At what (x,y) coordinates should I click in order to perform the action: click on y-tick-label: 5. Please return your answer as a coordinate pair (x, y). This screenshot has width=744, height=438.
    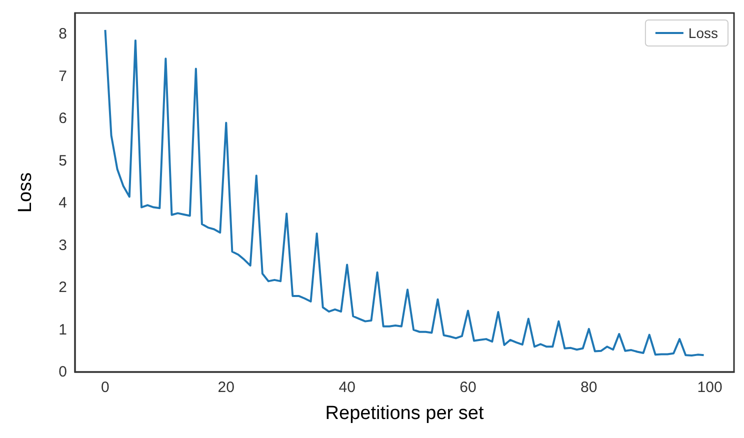
    Looking at the image, I should click on (62, 161).